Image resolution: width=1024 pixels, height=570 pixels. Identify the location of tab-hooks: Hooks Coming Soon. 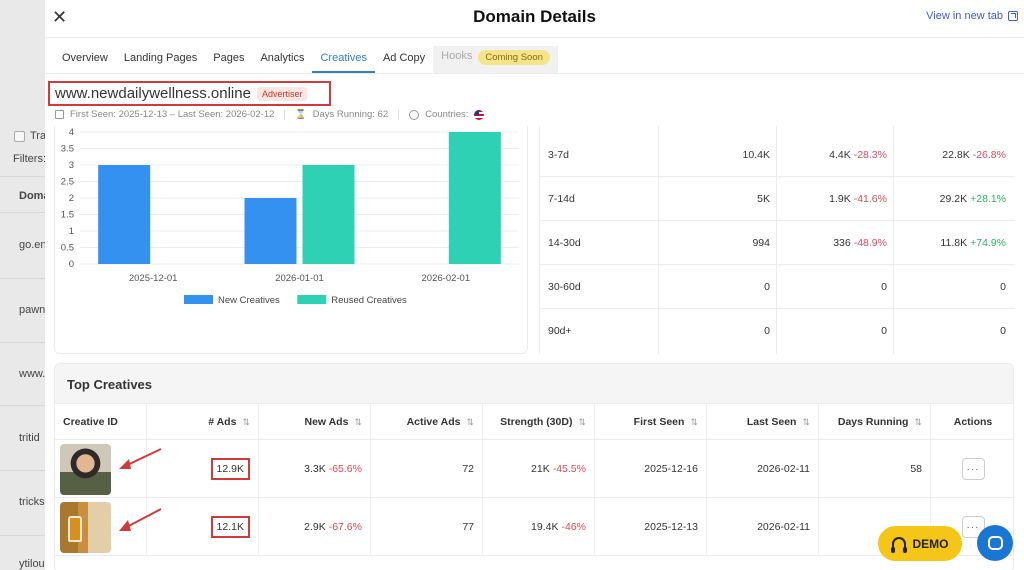
(495, 59).